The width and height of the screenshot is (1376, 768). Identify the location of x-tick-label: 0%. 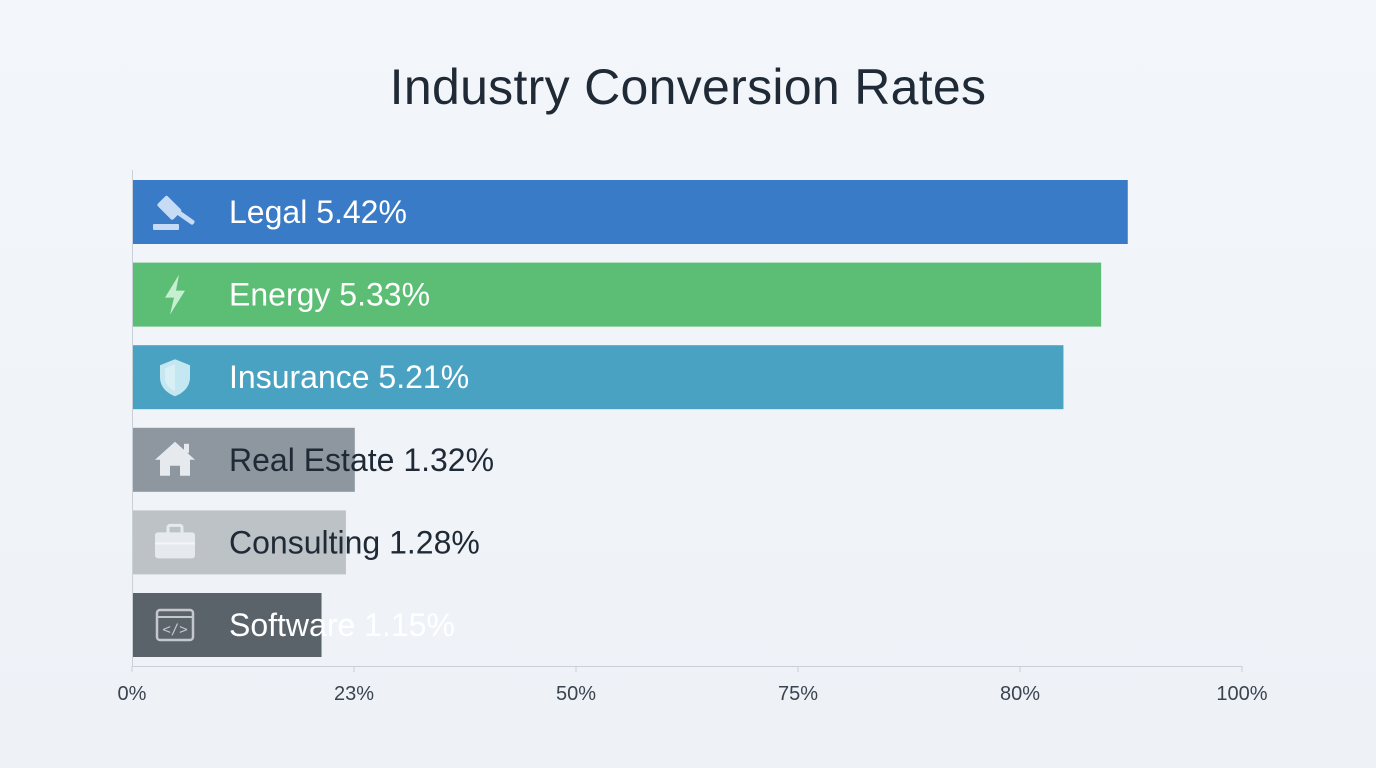
(132, 694).